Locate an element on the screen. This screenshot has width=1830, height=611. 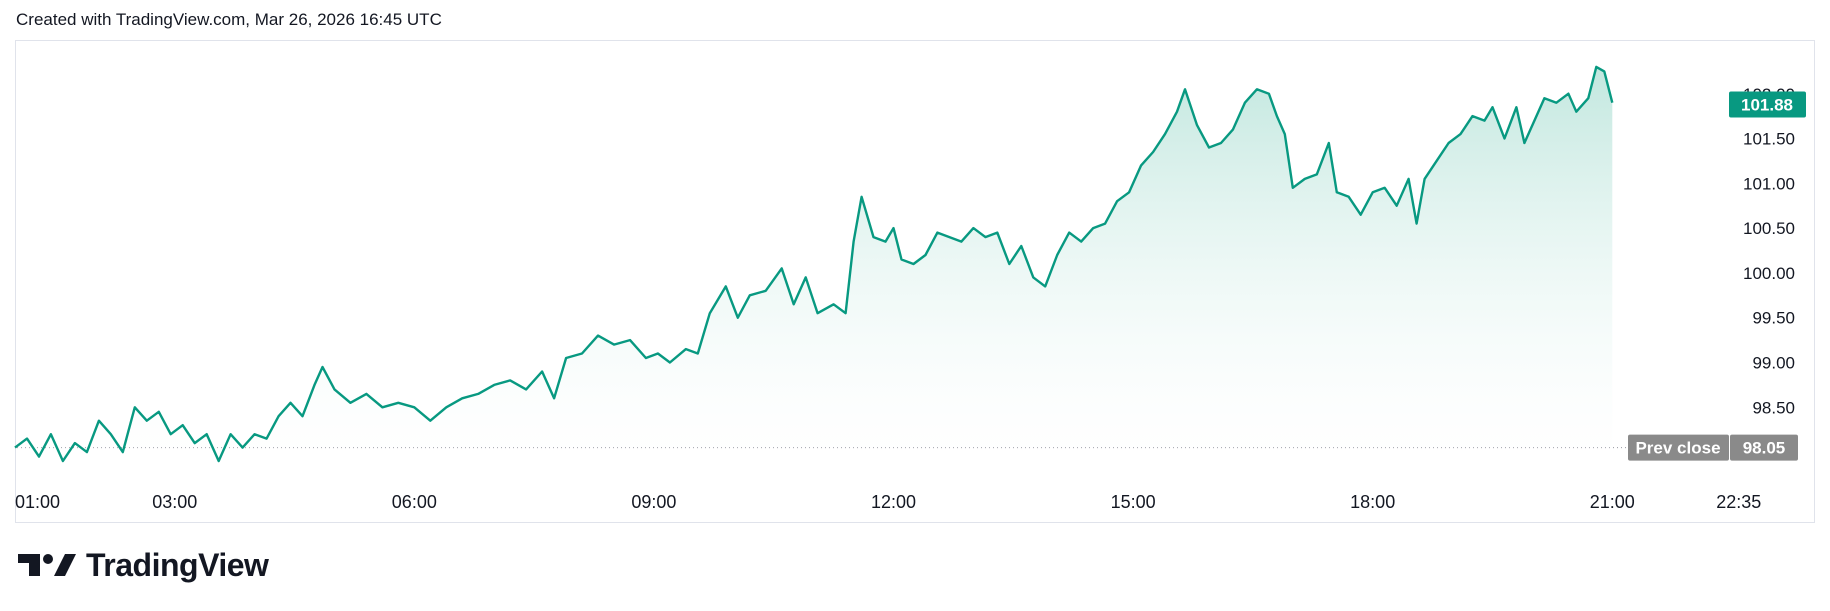
x-tick-label: 01:00 is located at coordinates (37, 502).